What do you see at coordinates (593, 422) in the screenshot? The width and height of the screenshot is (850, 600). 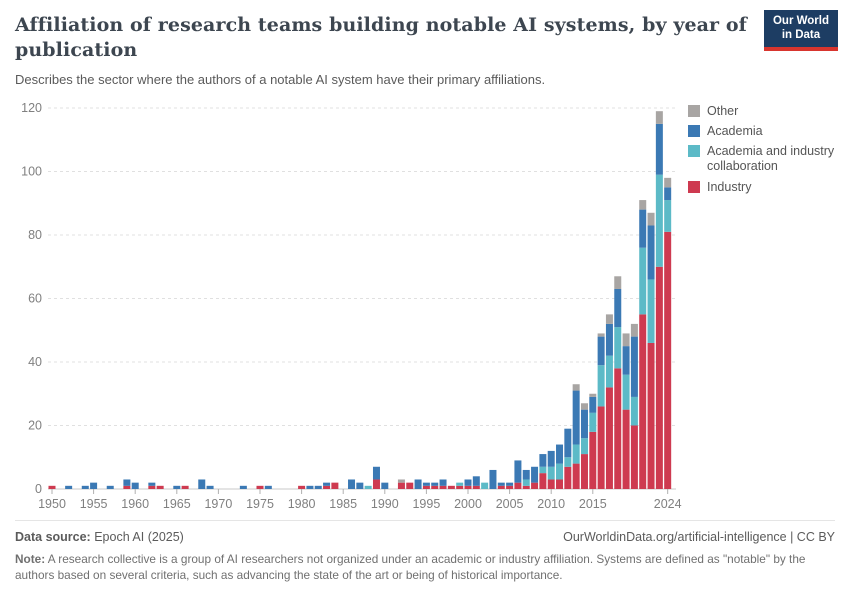 I see `bar-segment-2015-academia-and-industry-collaboration` at bounding box center [593, 422].